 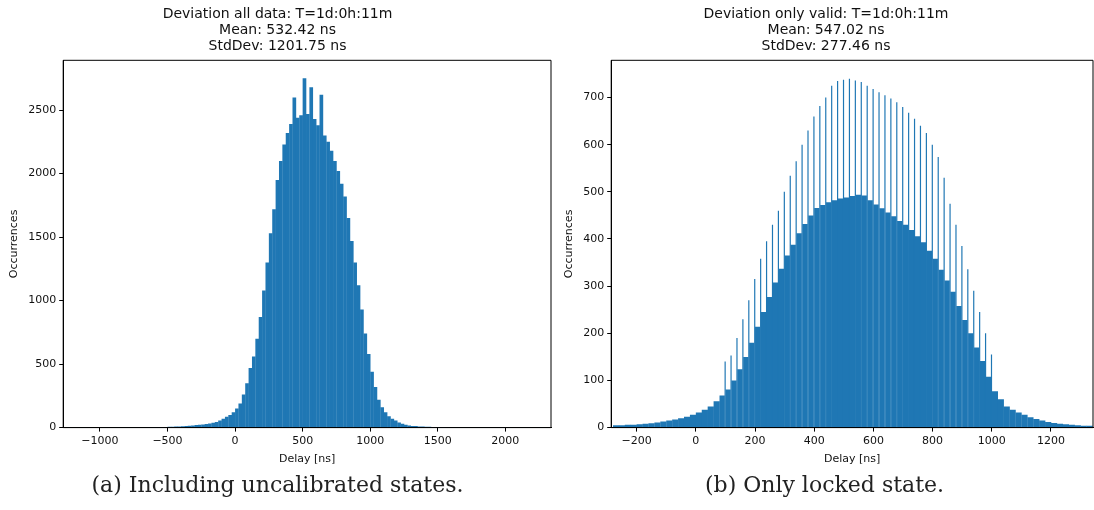 I want to click on text: (b) Only locked state., so click(x=824, y=484).